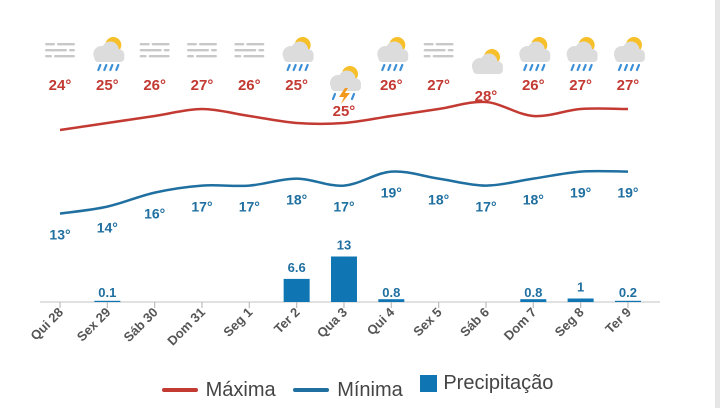  Describe the element at coordinates (381, 321) in the screenshot. I see `day-label: Qui 4` at that location.